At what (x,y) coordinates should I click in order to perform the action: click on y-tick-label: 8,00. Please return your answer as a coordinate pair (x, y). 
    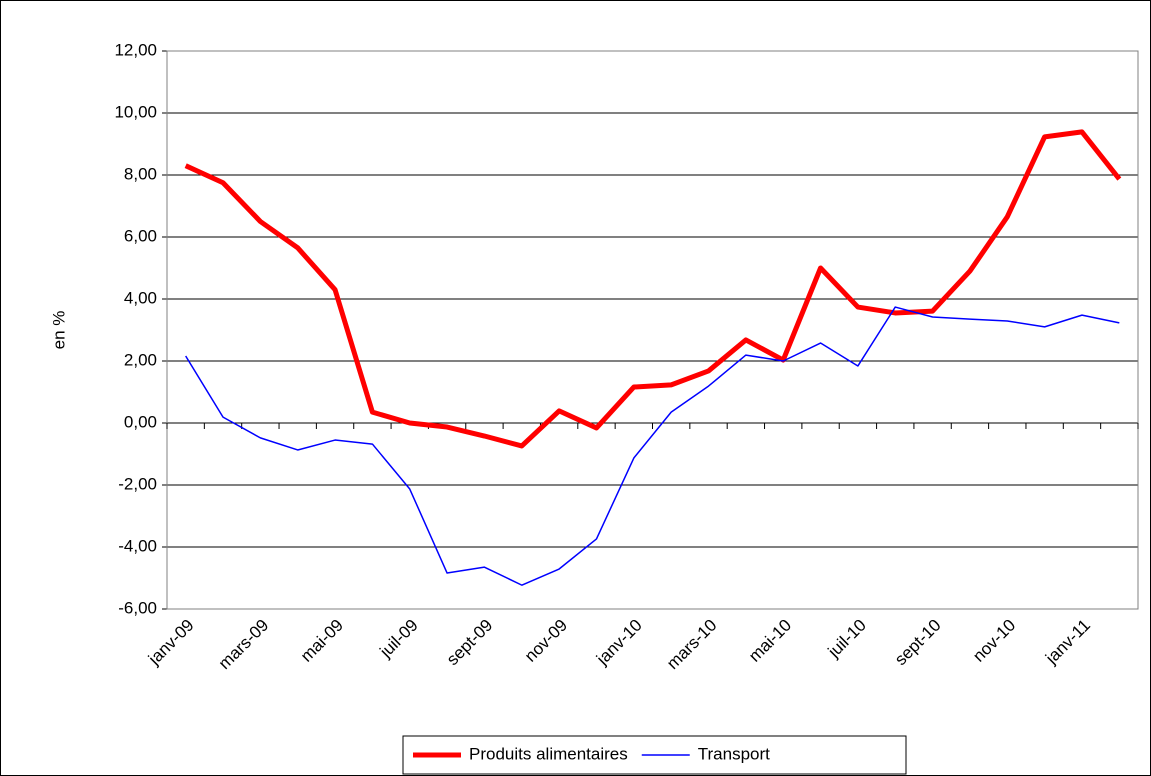
    Looking at the image, I should click on (140, 173).